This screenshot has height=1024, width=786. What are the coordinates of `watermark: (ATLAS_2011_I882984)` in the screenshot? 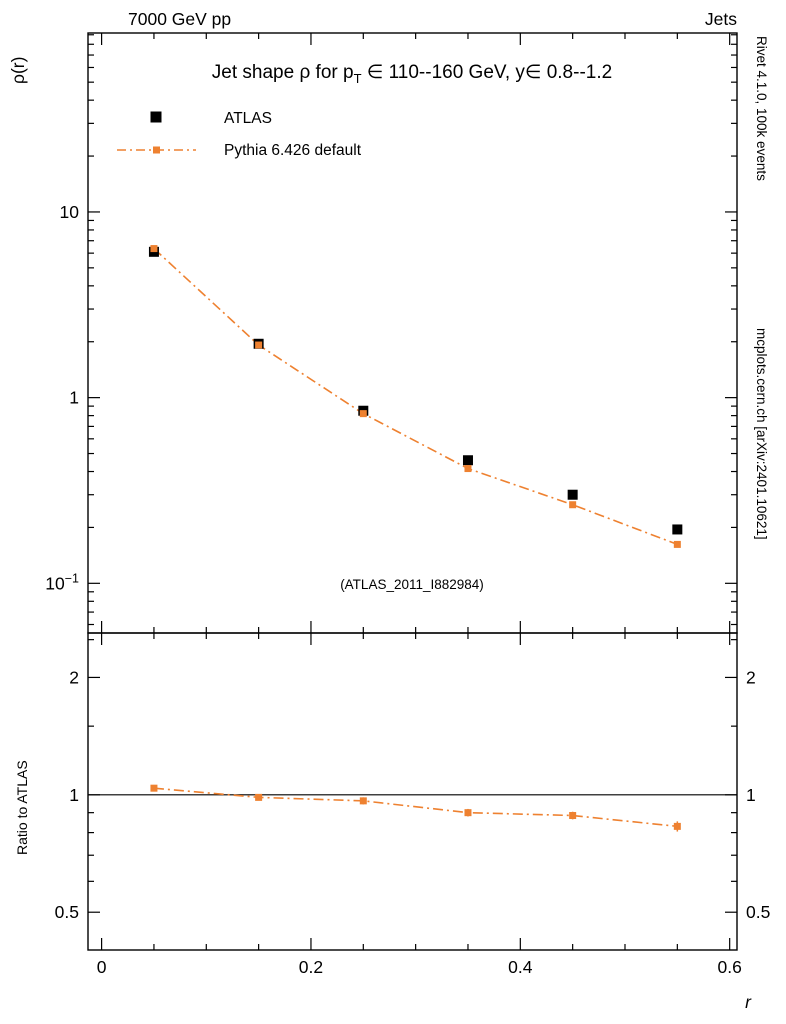 It's located at (412, 584).